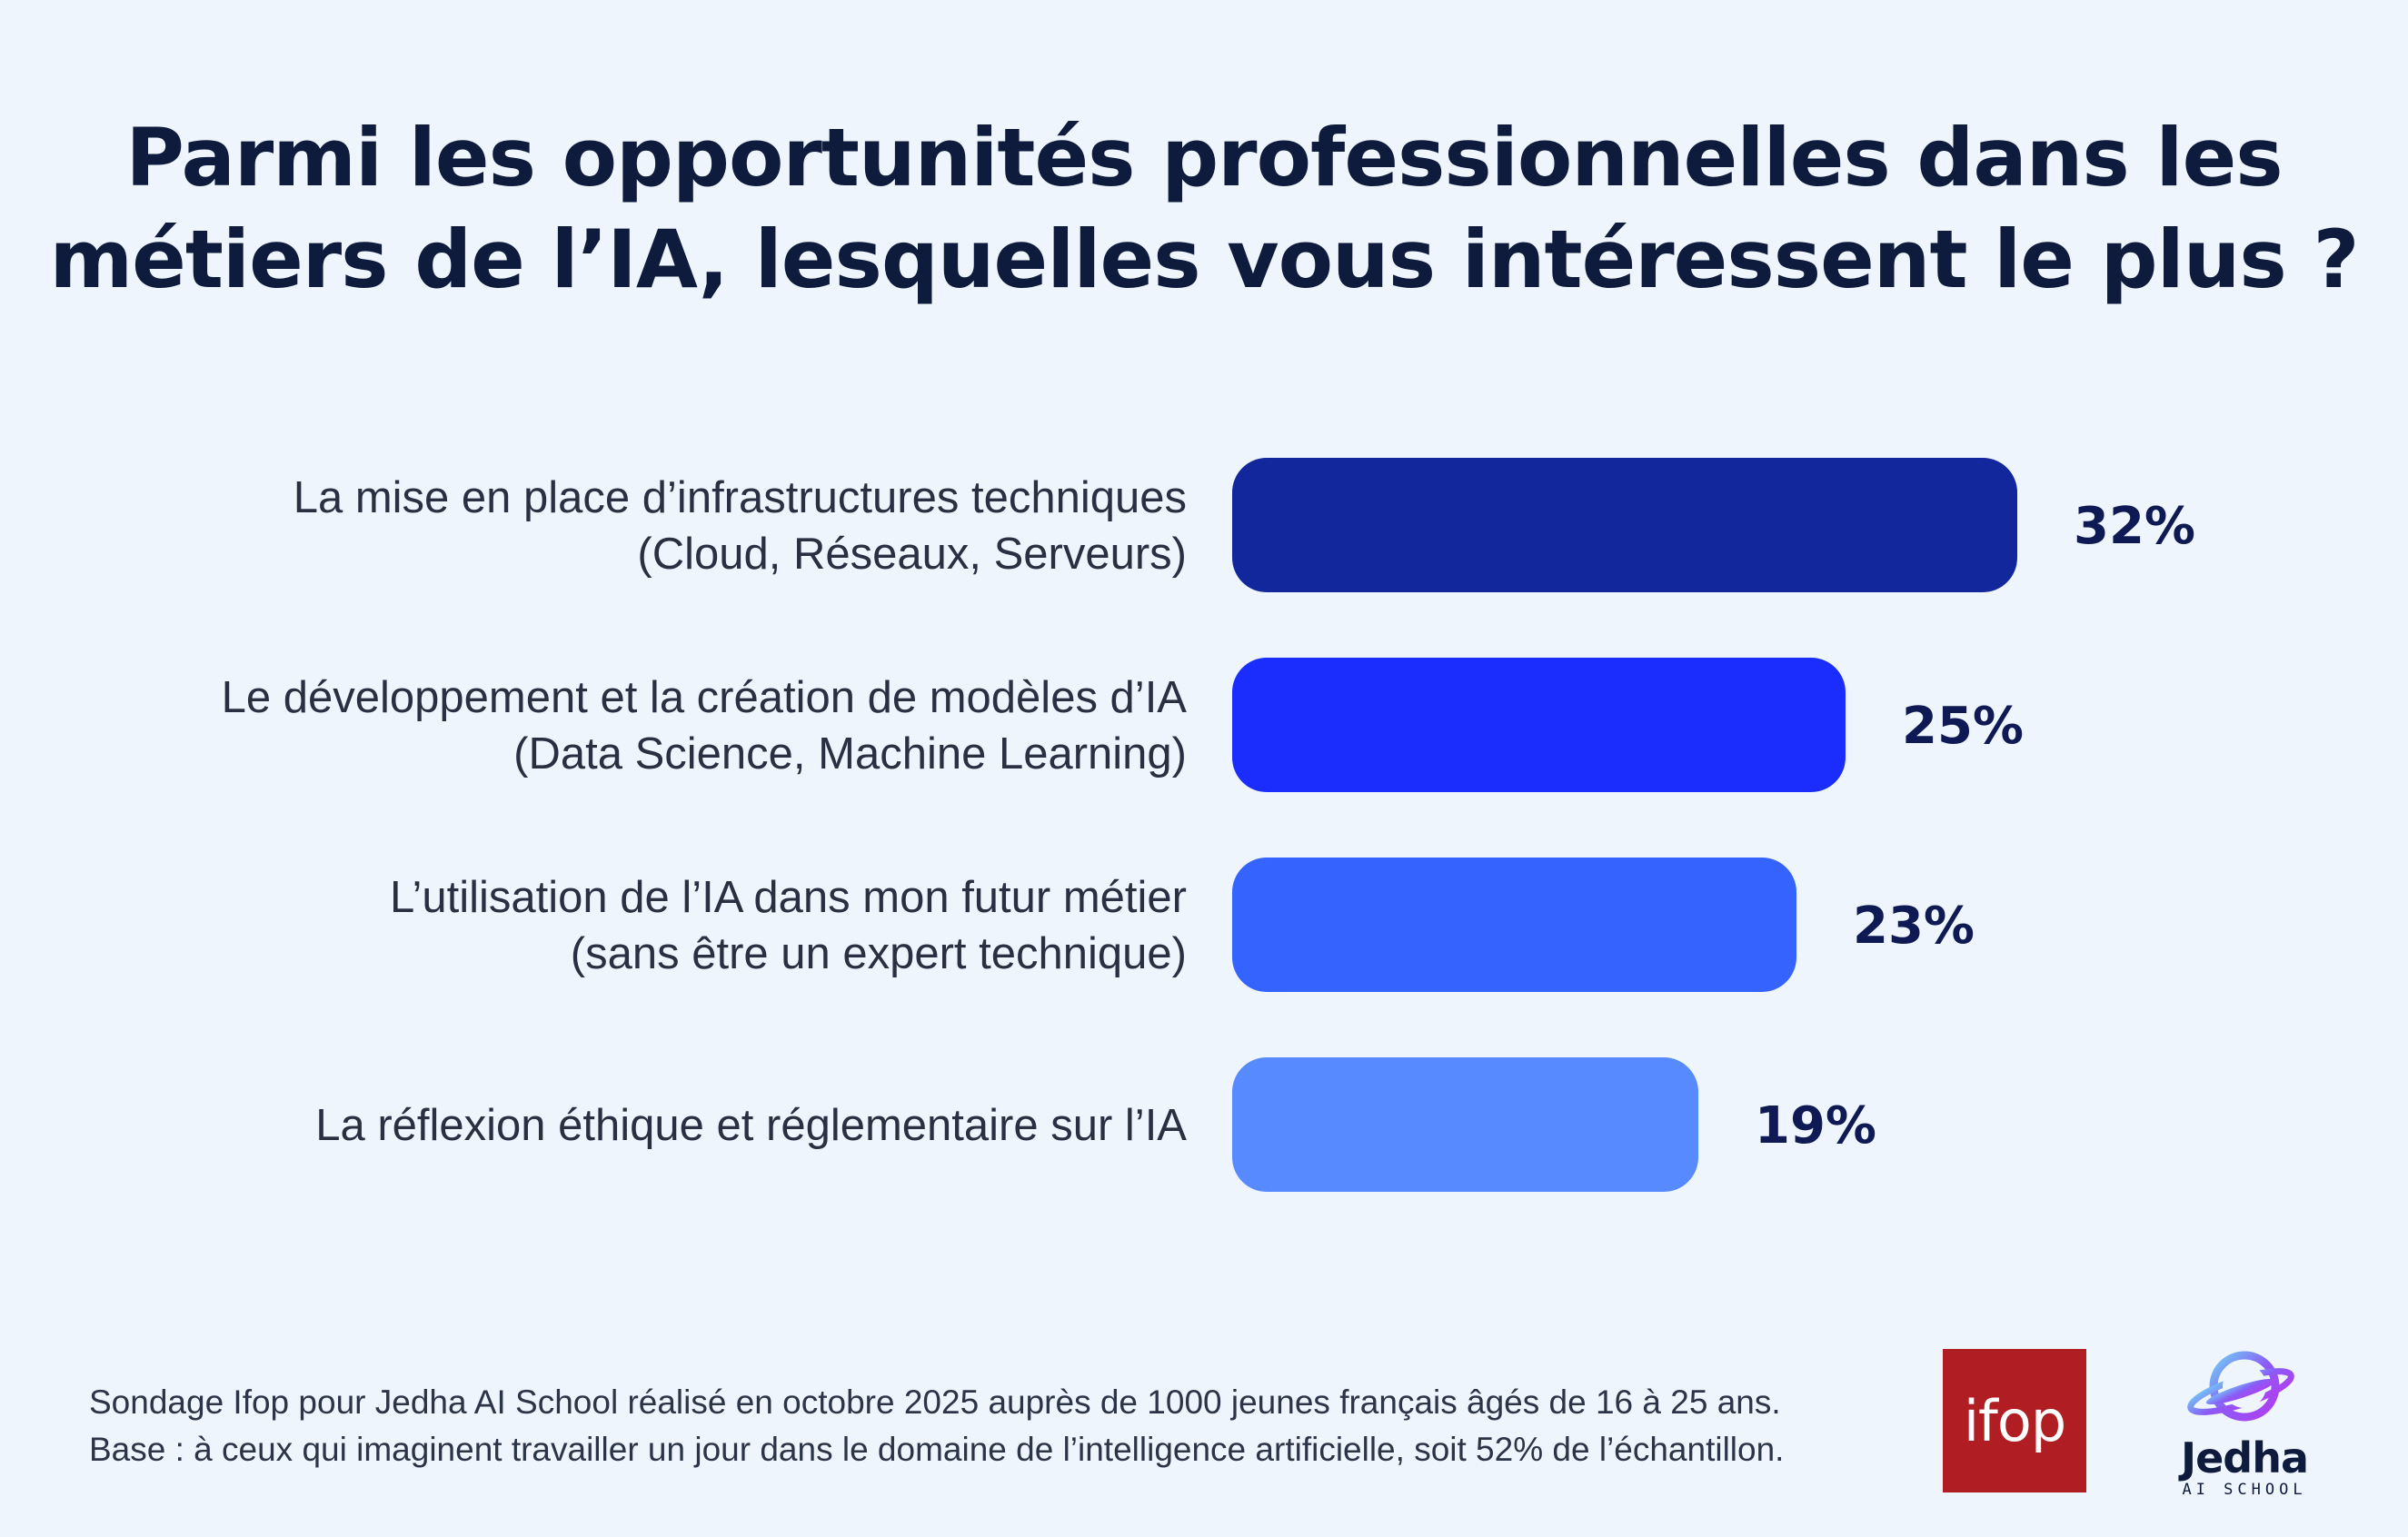  I want to click on value-label-4: 19%, so click(1815, 1125).